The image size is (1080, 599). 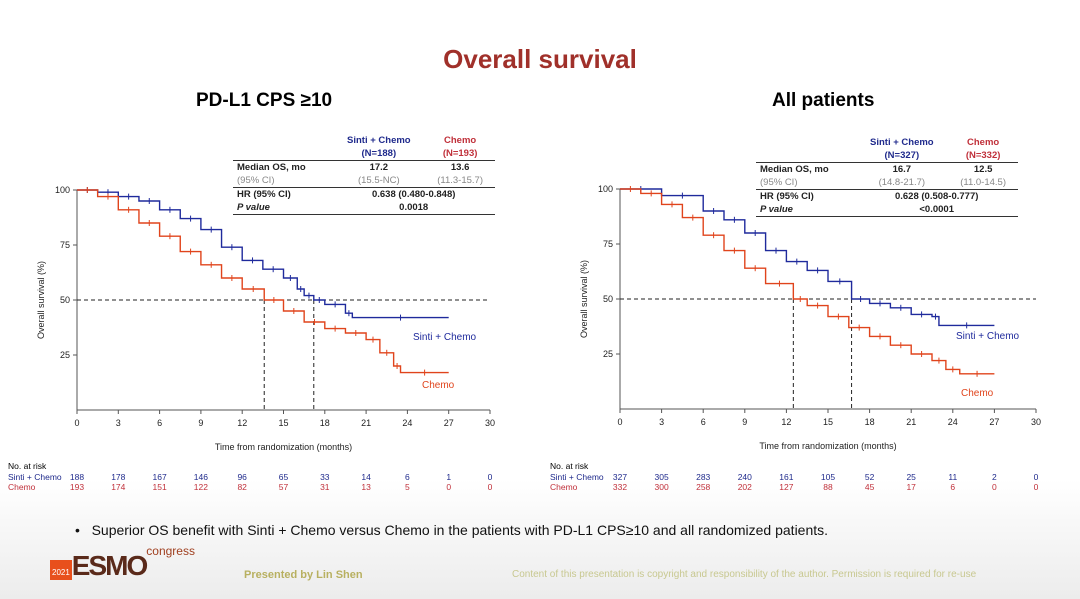 What do you see at coordinates (569, 466) in the screenshot?
I see `risk-title-right: No. at risk` at bounding box center [569, 466].